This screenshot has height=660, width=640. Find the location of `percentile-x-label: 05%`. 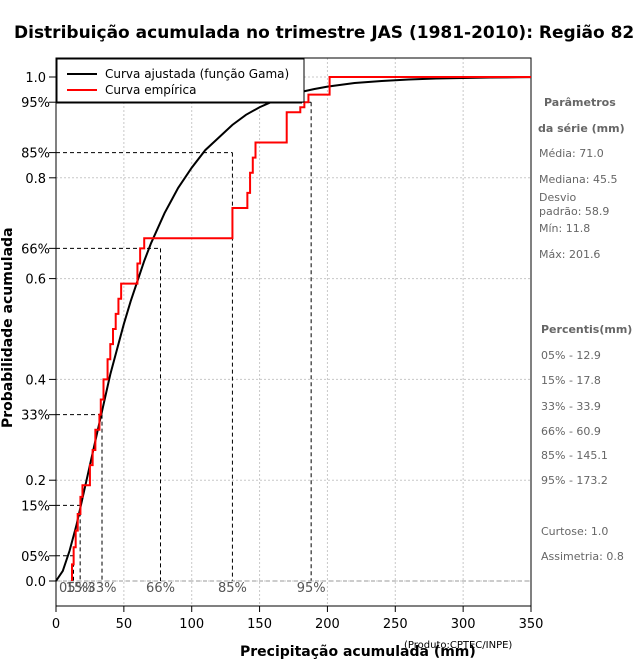

percentile-x-label: 05% is located at coordinates (73, 588).